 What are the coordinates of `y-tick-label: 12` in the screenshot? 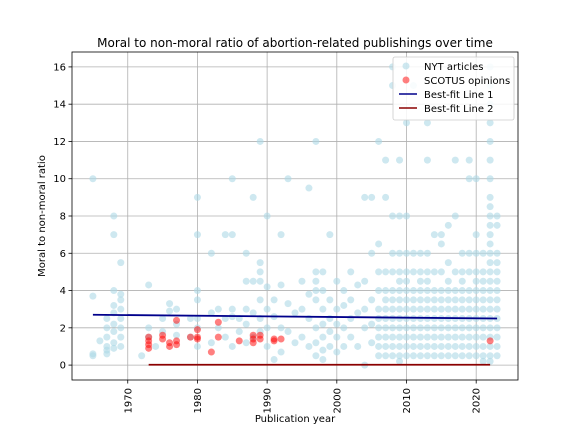 It's located at (59, 142).